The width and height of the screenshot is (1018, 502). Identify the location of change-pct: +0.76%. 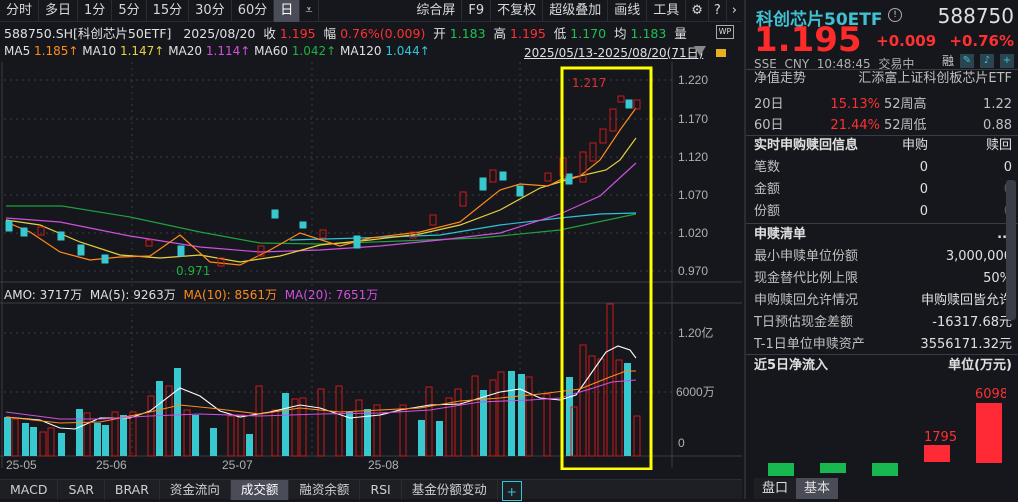
(981, 41).